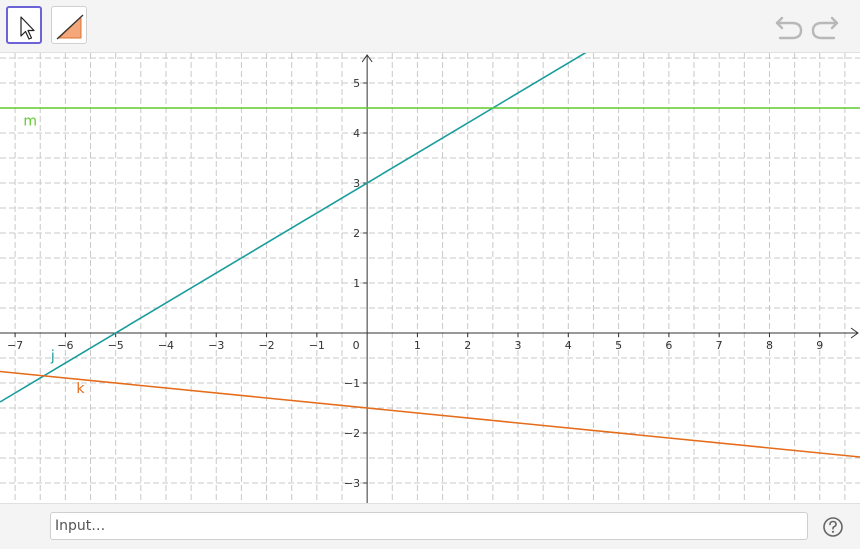  What do you see at coordinates (568, 345) in the screenshot?
I see `x-tick-label: 4` at bounding box center [568, 345].